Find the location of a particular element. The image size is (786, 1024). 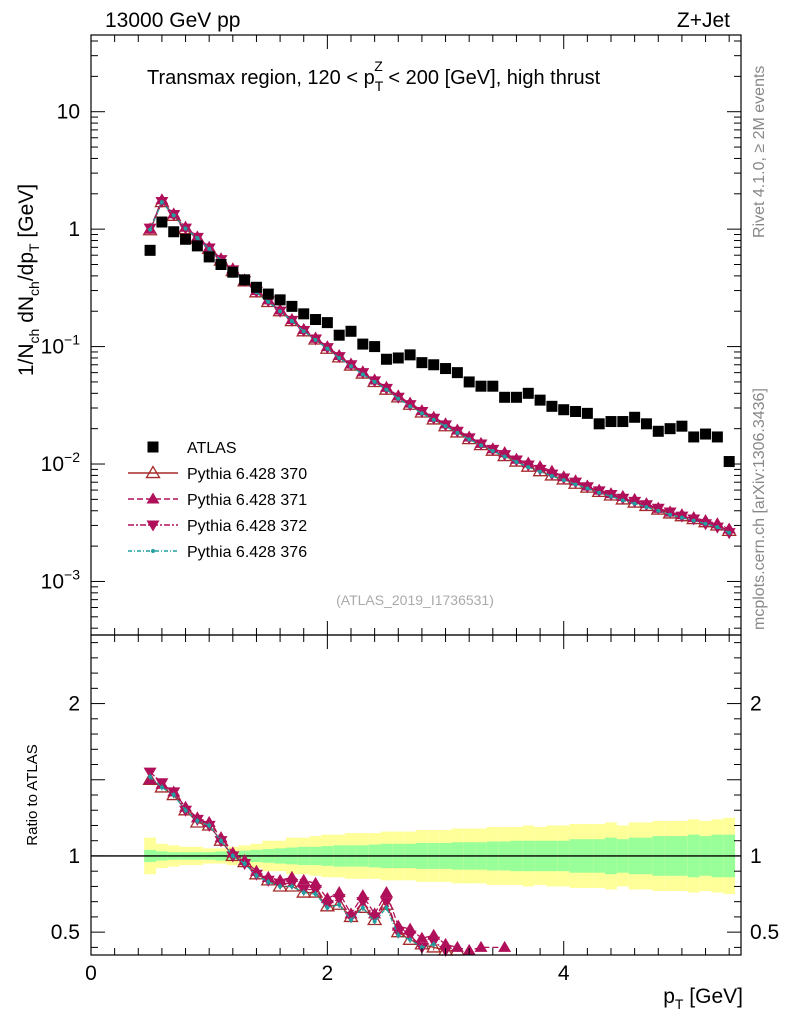

legend-label: Pythia 6.428 376 is located at coordinates (247, 552).